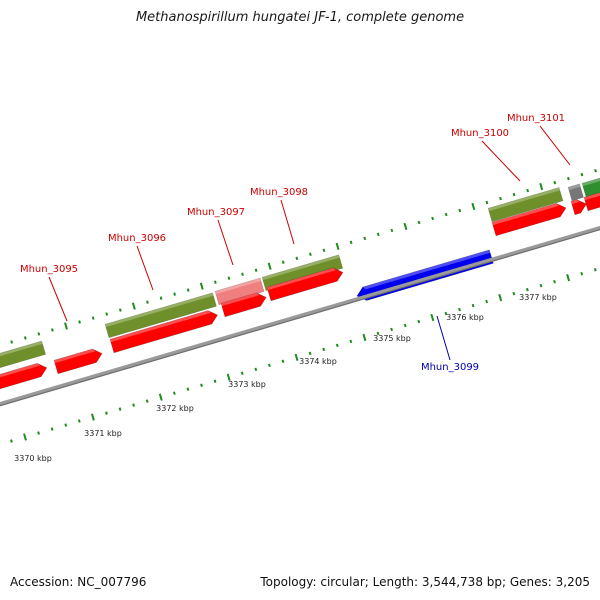 The image size is (600, 600). I want to click on scale-label: 3375 kbp, so click(392, 338).